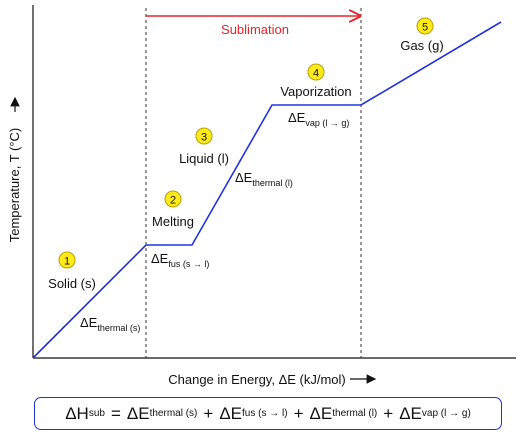 This screenshot has width=522, height=436. I want to click on delta-e-vaporization: ΔEvap (l → g), so click(318, 119).